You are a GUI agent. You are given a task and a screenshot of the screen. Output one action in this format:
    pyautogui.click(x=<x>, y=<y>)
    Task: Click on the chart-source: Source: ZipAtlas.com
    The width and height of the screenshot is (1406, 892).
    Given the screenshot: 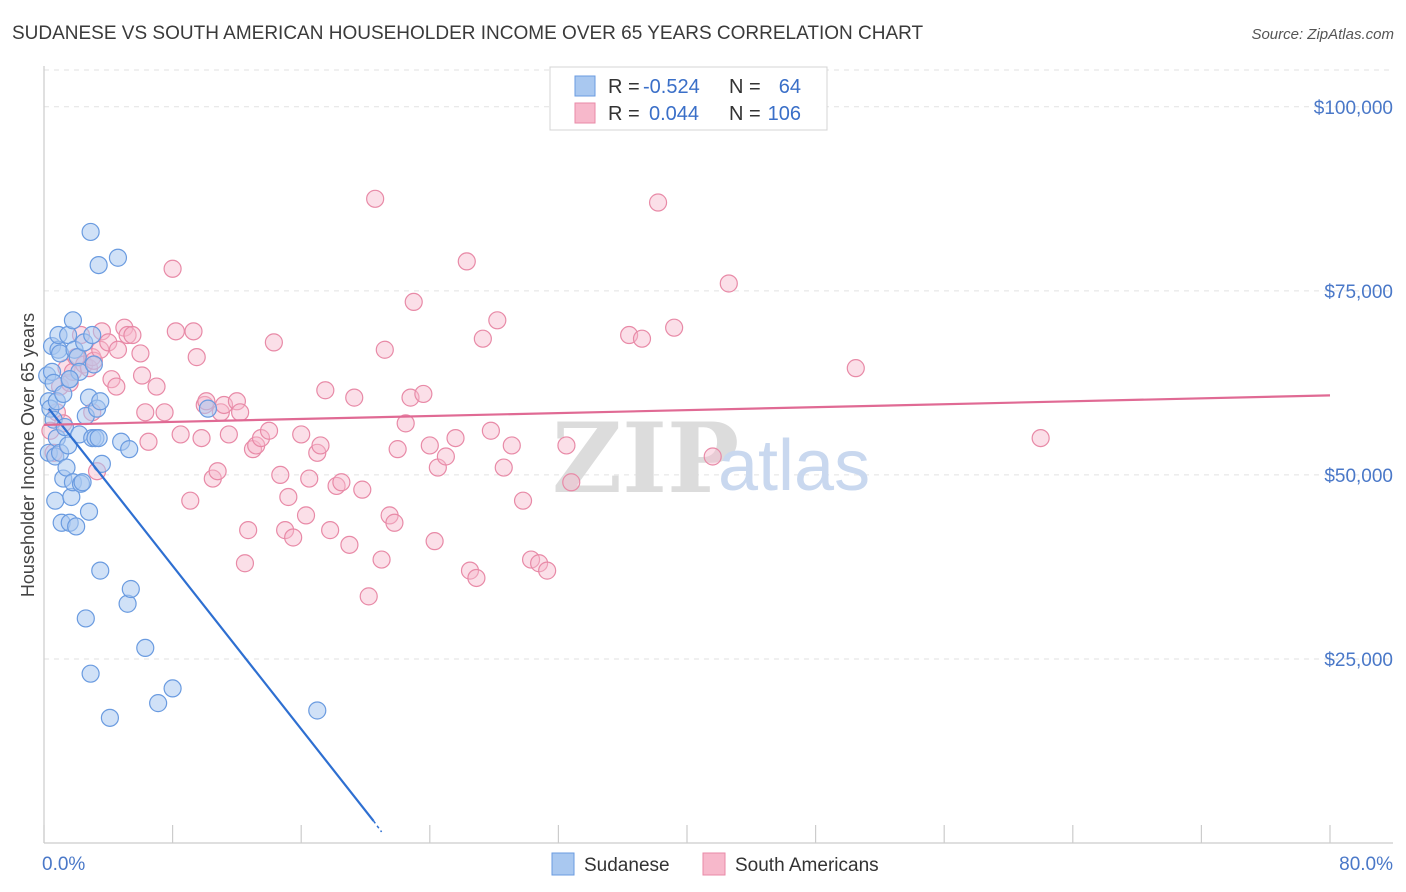 What is the action you would take?
    pyautogui.click(x=1322, y=34)
    